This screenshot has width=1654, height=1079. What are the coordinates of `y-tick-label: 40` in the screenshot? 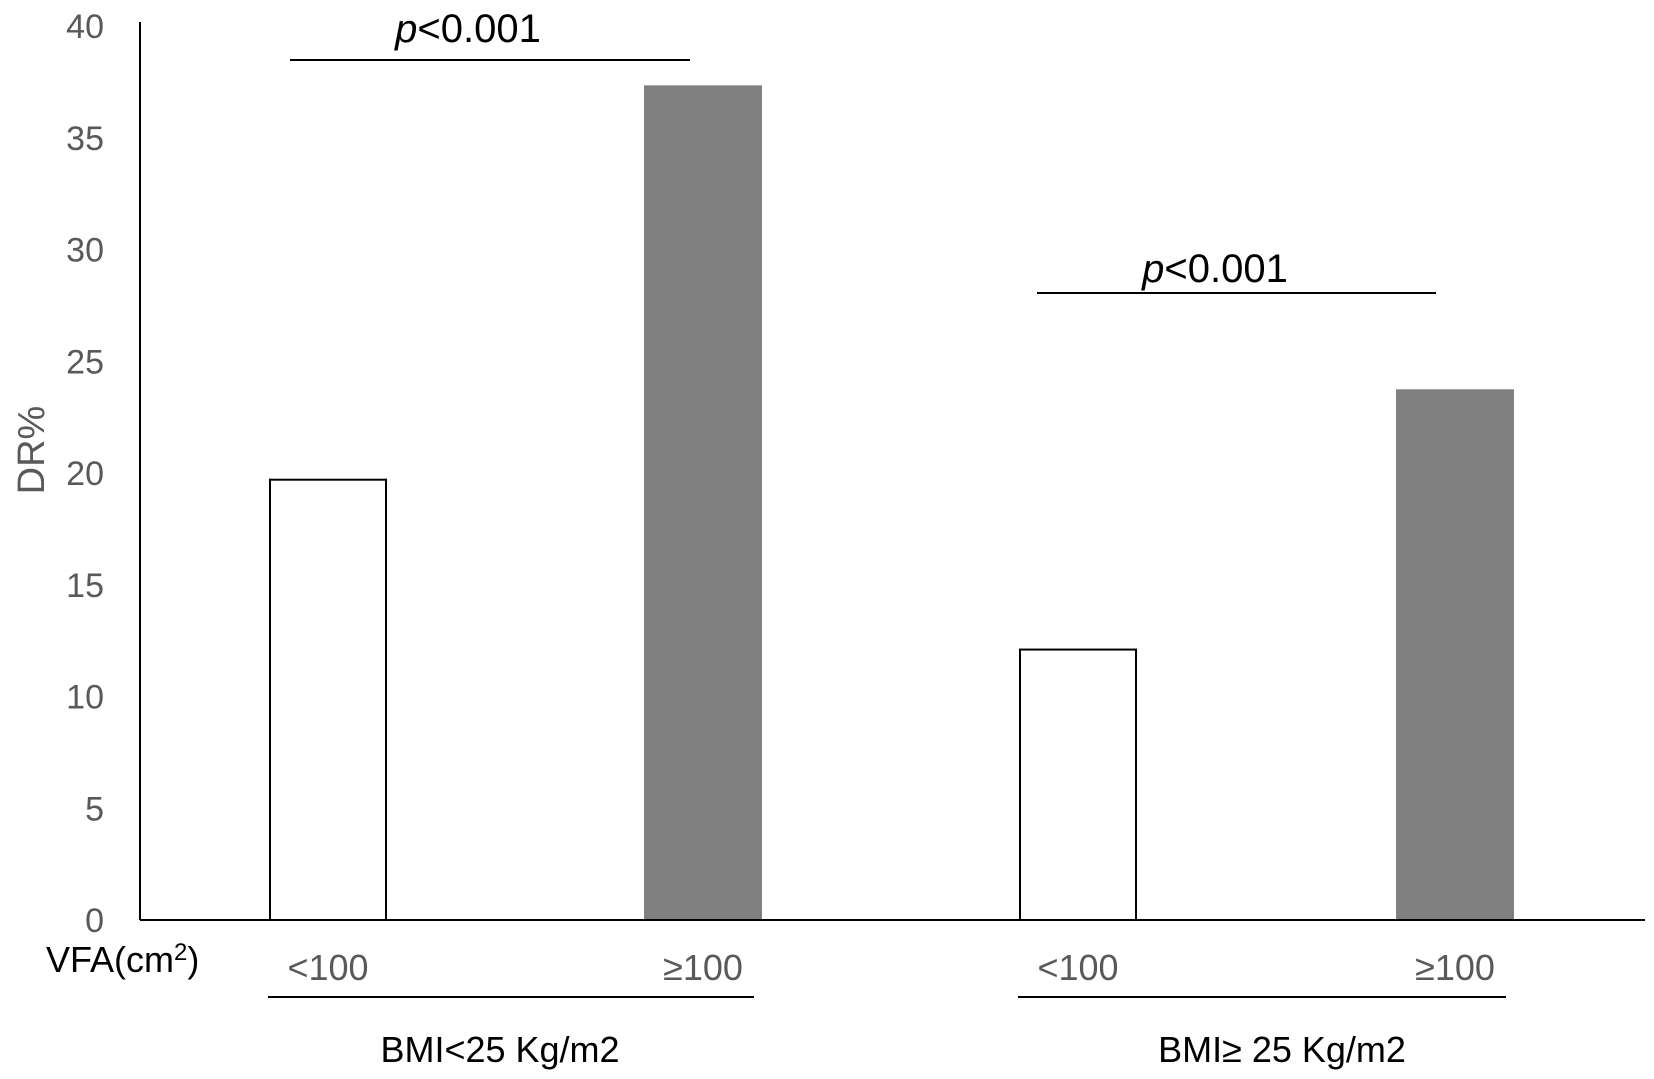 It's located at (85, 27).